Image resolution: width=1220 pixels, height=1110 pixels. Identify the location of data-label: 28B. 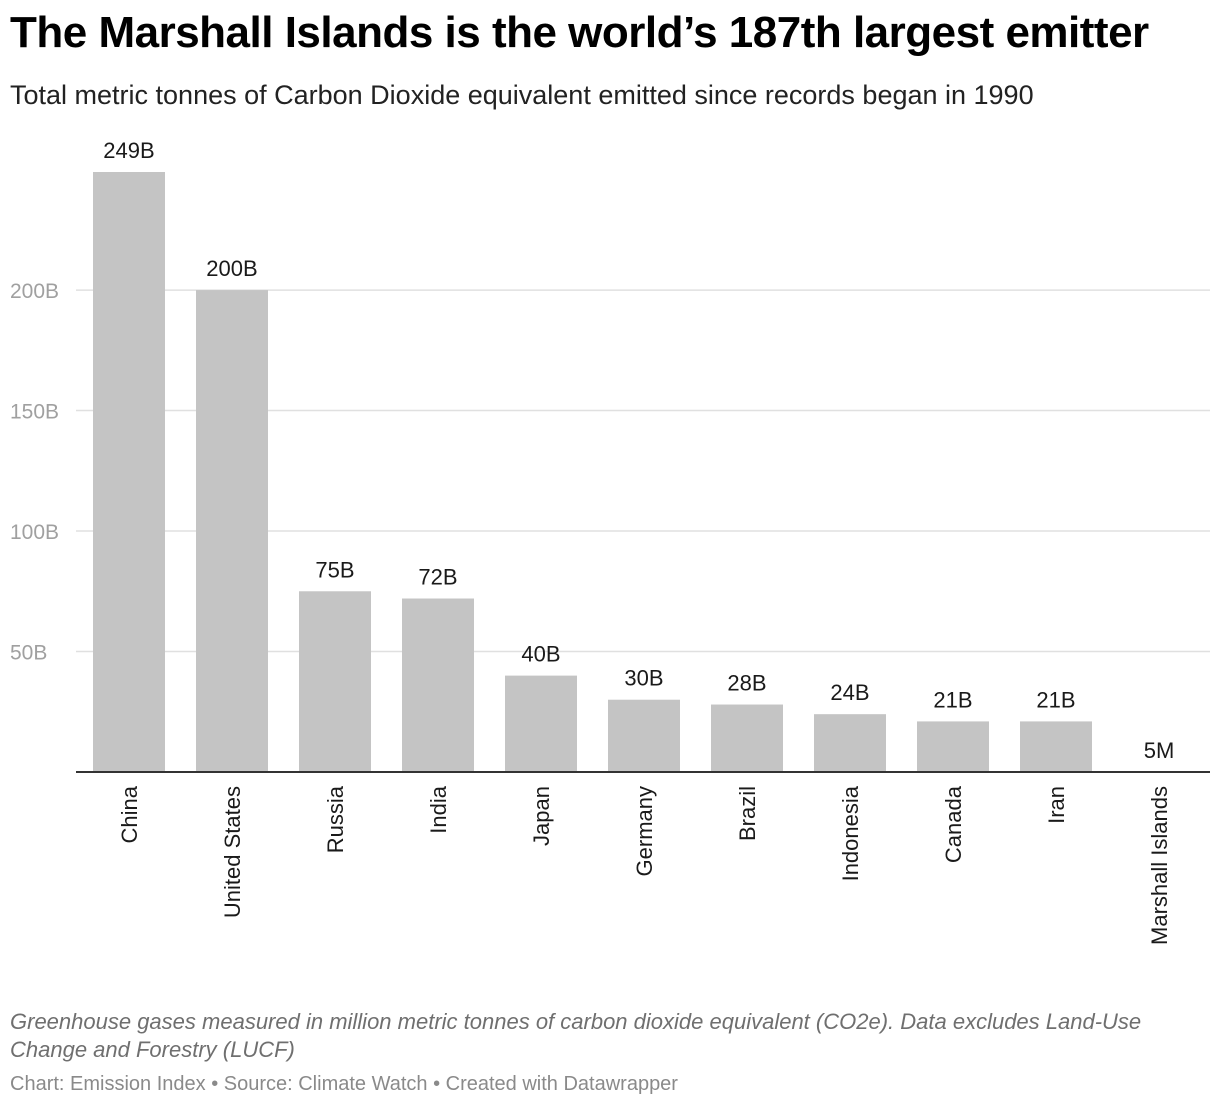
(746, 683).